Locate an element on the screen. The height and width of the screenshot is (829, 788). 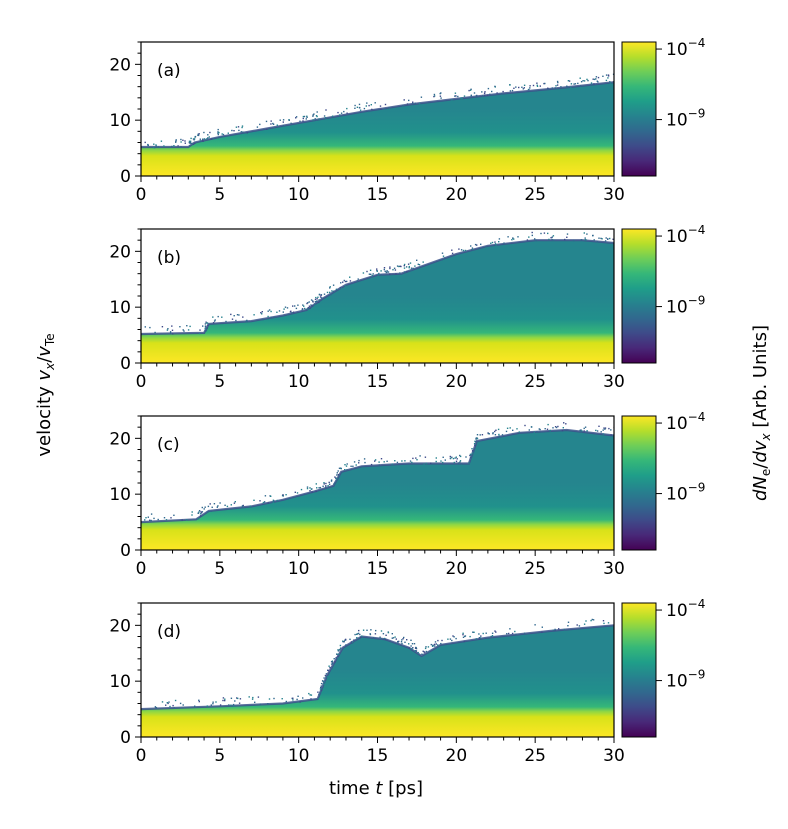
panel-label: (c) is located at coordinates (168, 445).